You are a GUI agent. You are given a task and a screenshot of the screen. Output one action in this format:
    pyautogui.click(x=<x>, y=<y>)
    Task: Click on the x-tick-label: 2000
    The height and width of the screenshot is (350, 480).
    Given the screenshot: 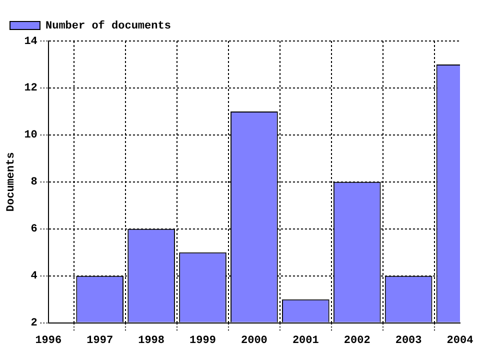 What is the action you would take?
    pyautogui.click(x=254, y=341)
    